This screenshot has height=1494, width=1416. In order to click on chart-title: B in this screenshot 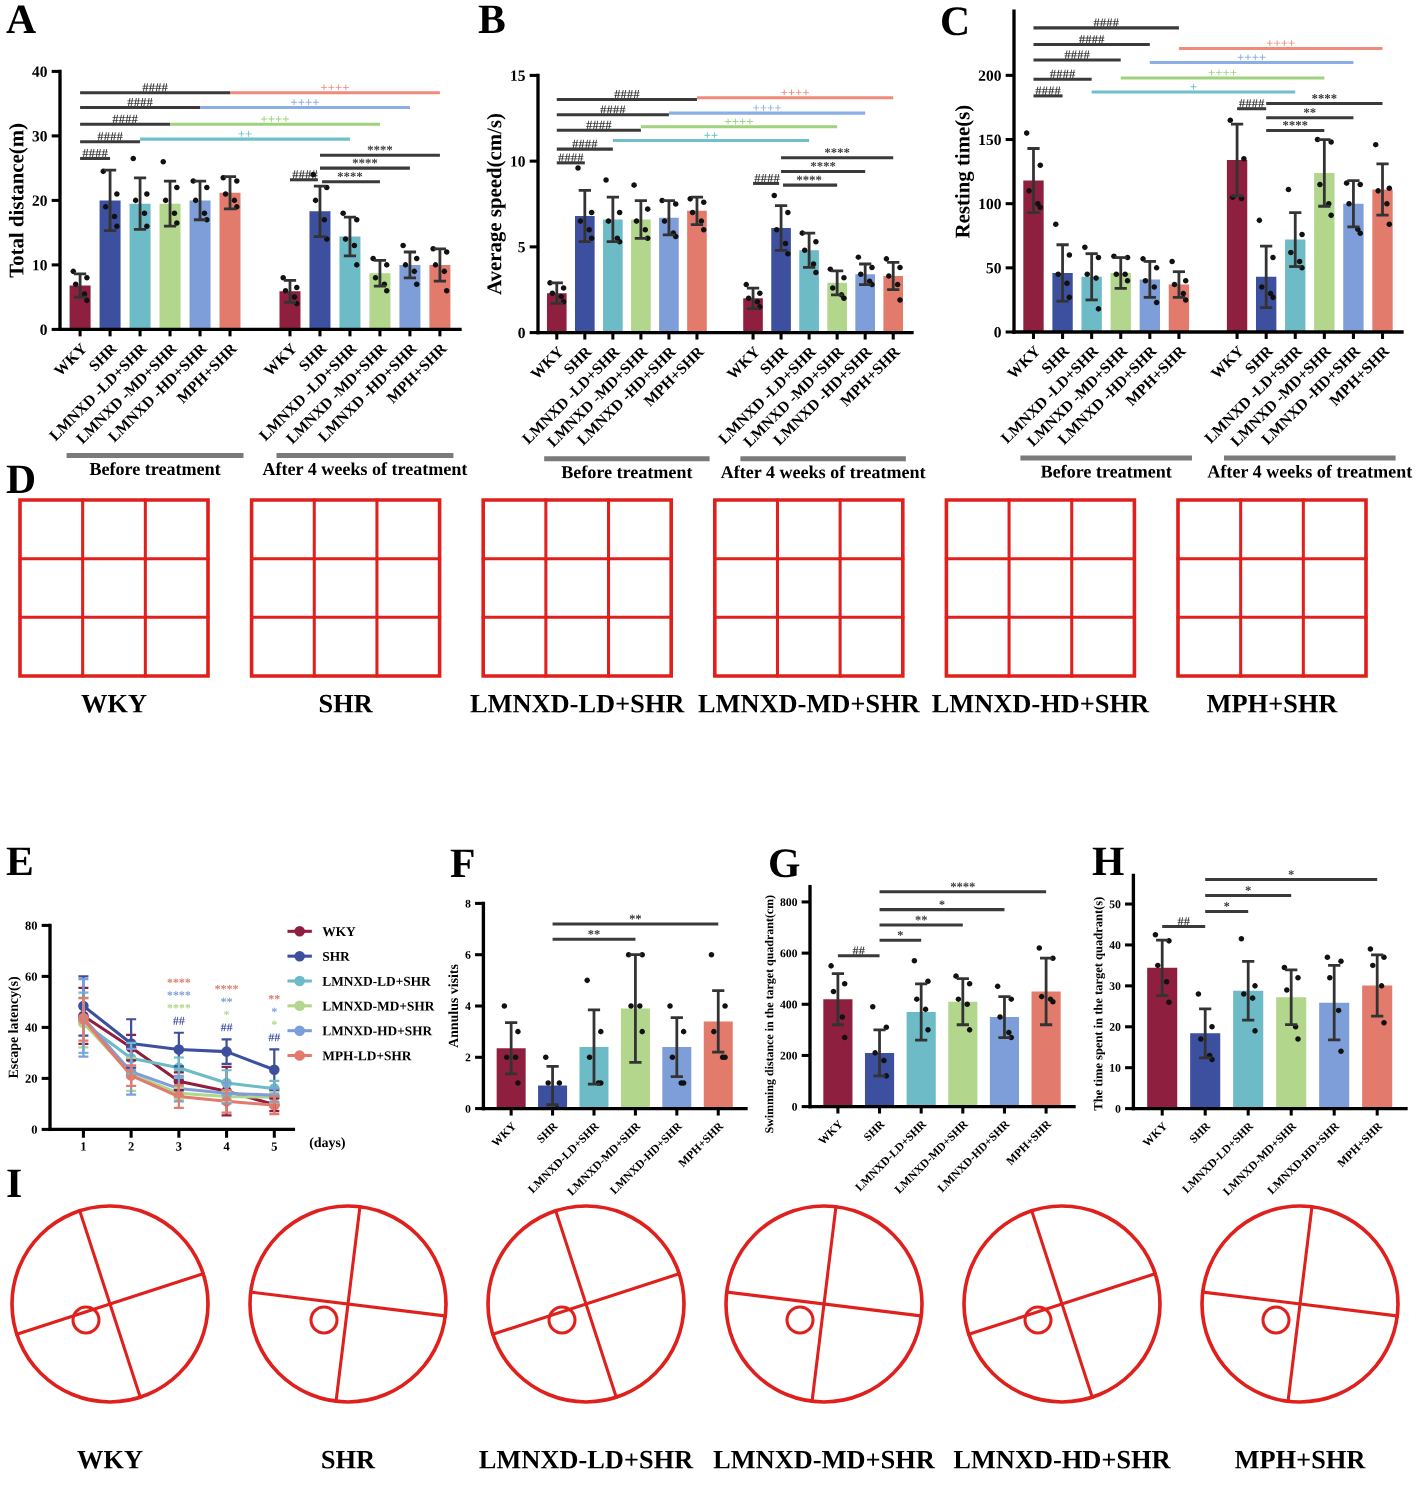, I will do `click(491, 19)`.